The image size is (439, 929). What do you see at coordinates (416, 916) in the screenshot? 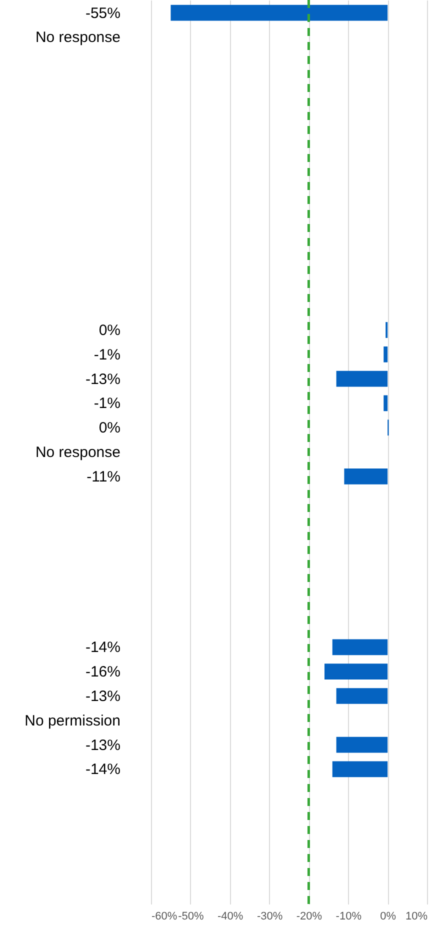
I see `x-tick-label: 10%` at bounding box center [416, 916].